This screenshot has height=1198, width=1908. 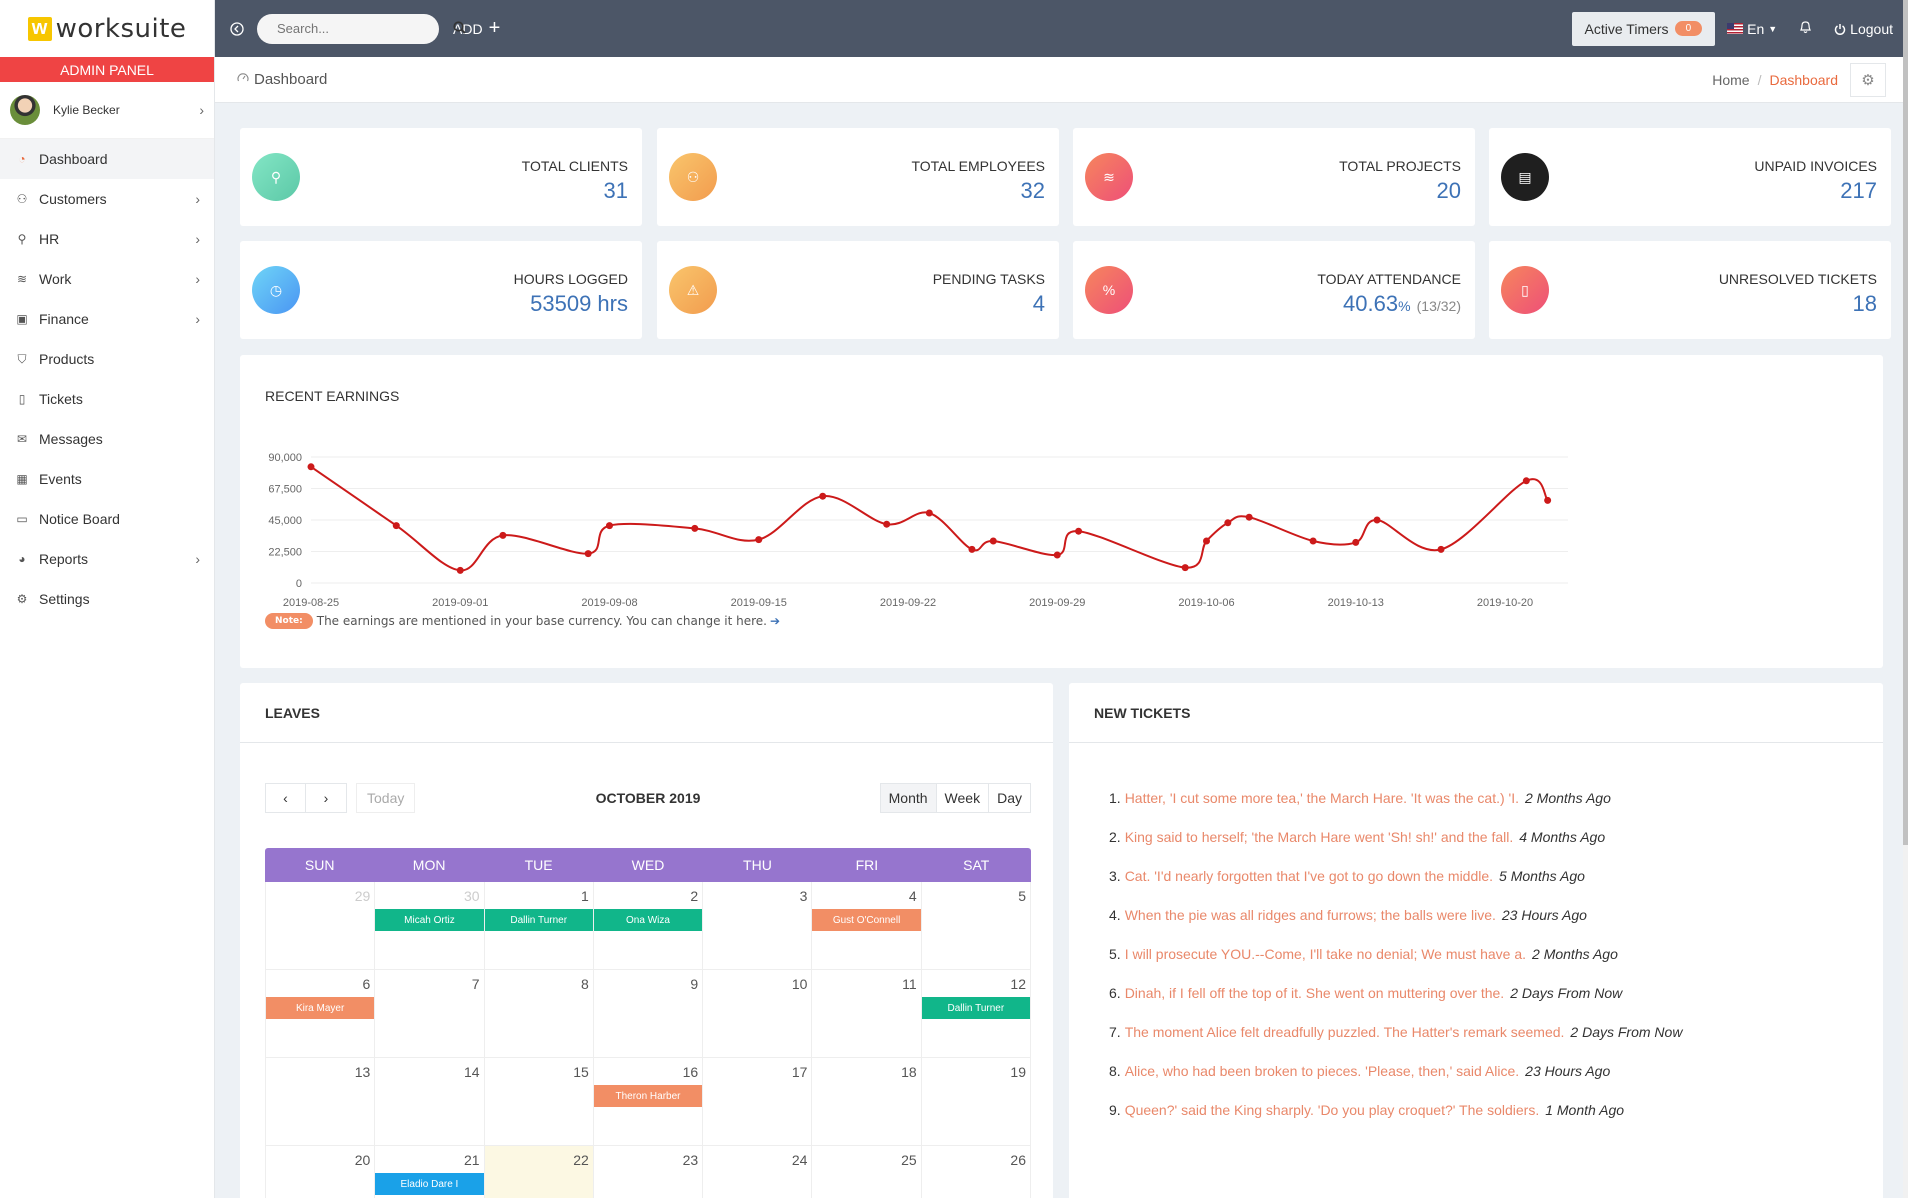 What do you see at coordinates (276, 290) in the screenshot?
I see `clock-icon: ◷` at bounding box center [276, 290].